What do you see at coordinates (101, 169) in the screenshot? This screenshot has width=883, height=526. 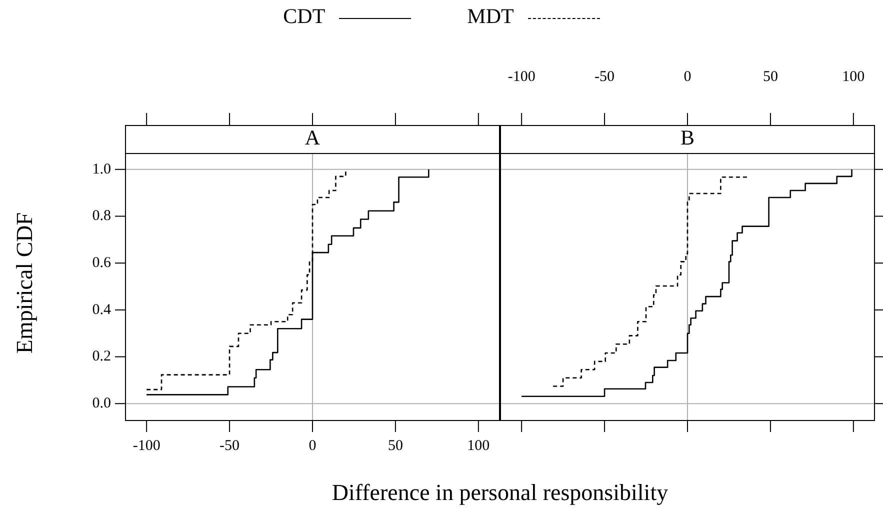 I see `y-tick-label: 1.0` at bounding box center [101, 169].